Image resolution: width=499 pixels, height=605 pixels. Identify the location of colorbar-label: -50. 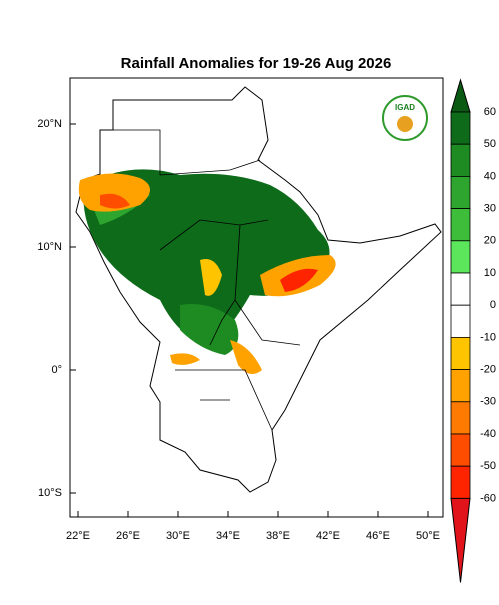
(488, 466).